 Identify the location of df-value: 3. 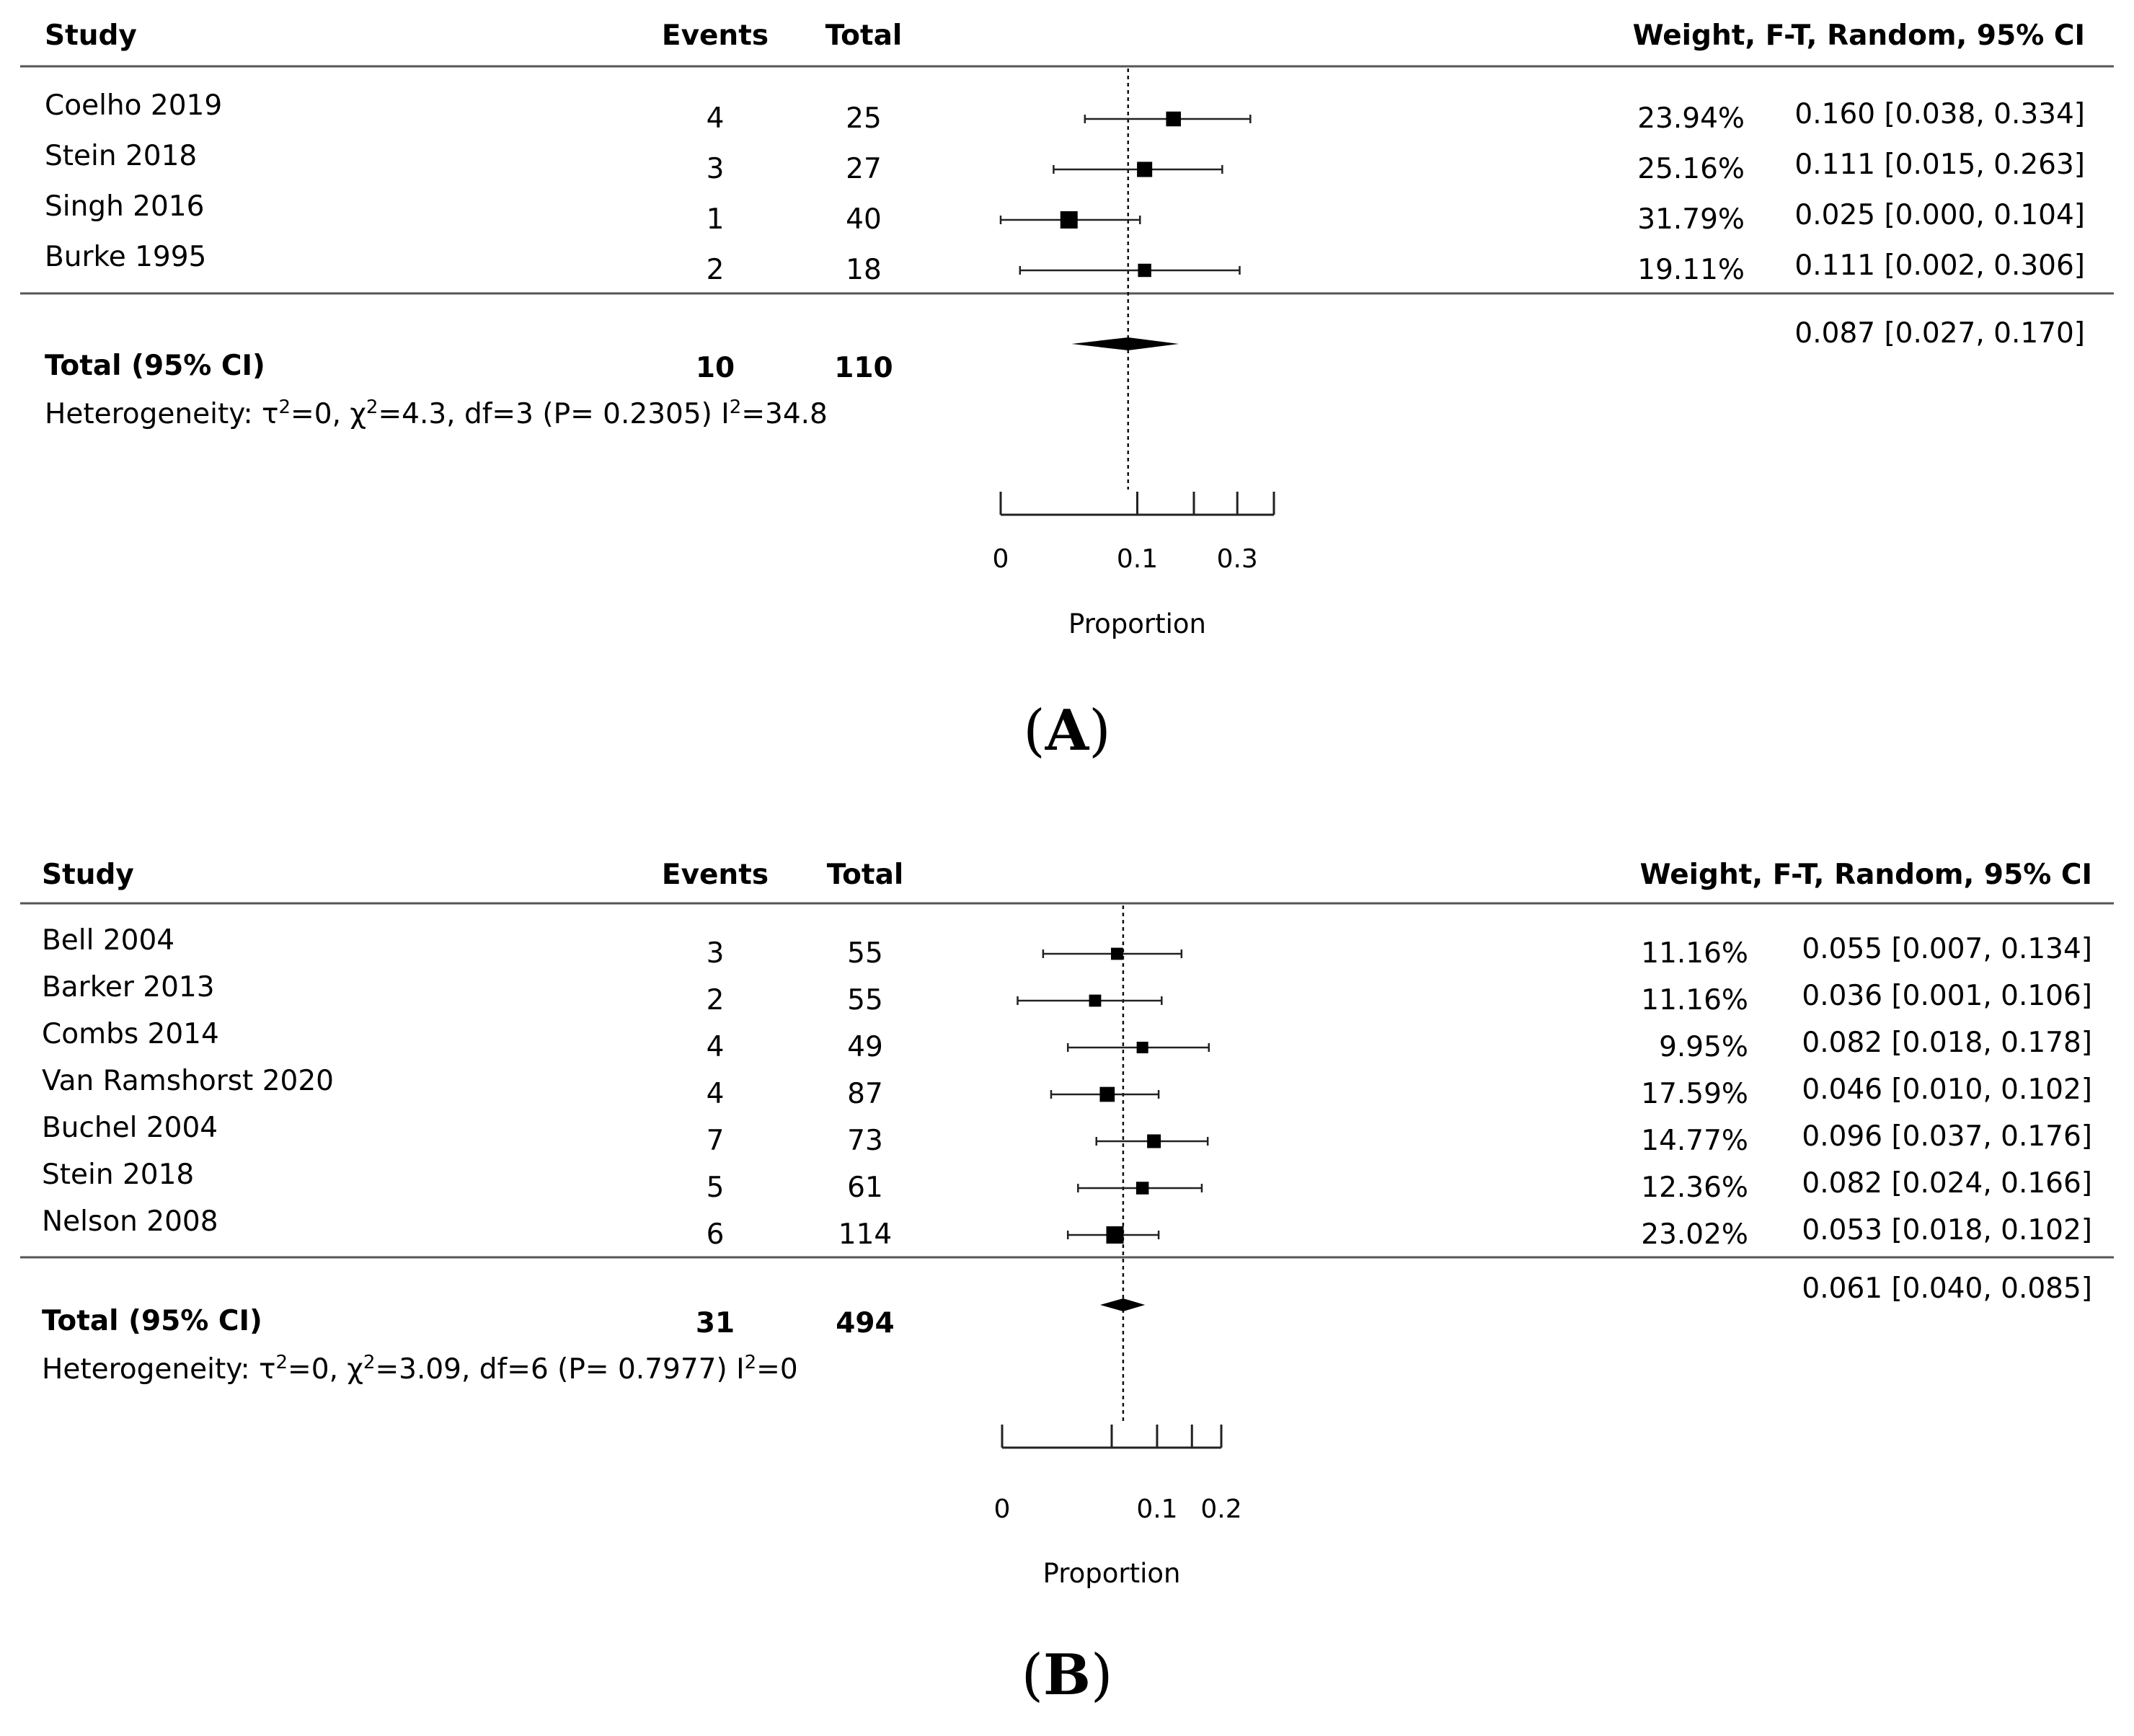
(524, 414).